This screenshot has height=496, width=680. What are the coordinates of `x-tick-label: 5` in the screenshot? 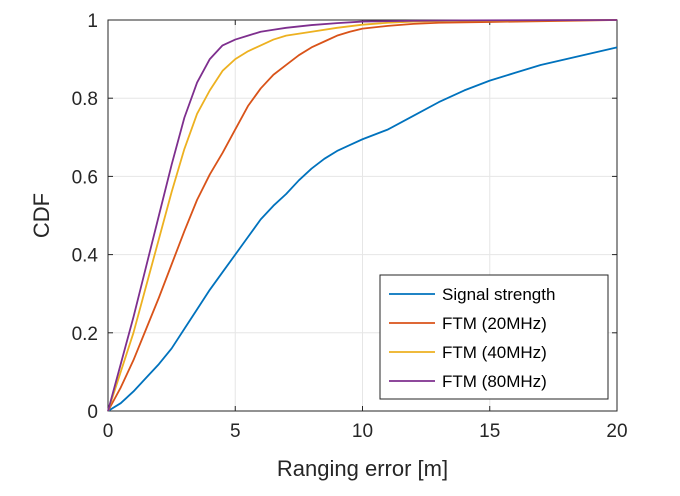 It's located at (235, 431).